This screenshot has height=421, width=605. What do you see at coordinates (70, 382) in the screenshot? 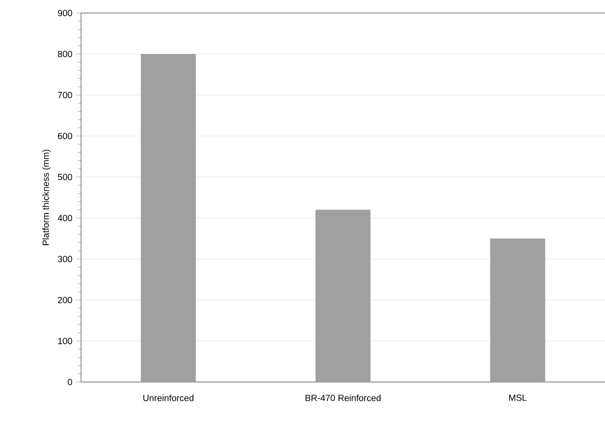
I see `y-tick-label: 0` at bounding box center [70, 382].